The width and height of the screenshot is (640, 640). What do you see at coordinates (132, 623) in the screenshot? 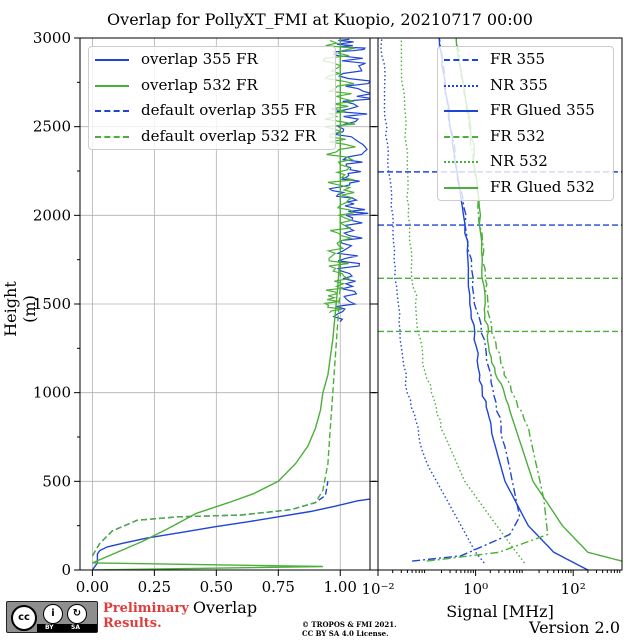
I see `preliminary-line-2: Results.` at bounding box center [132, 623].